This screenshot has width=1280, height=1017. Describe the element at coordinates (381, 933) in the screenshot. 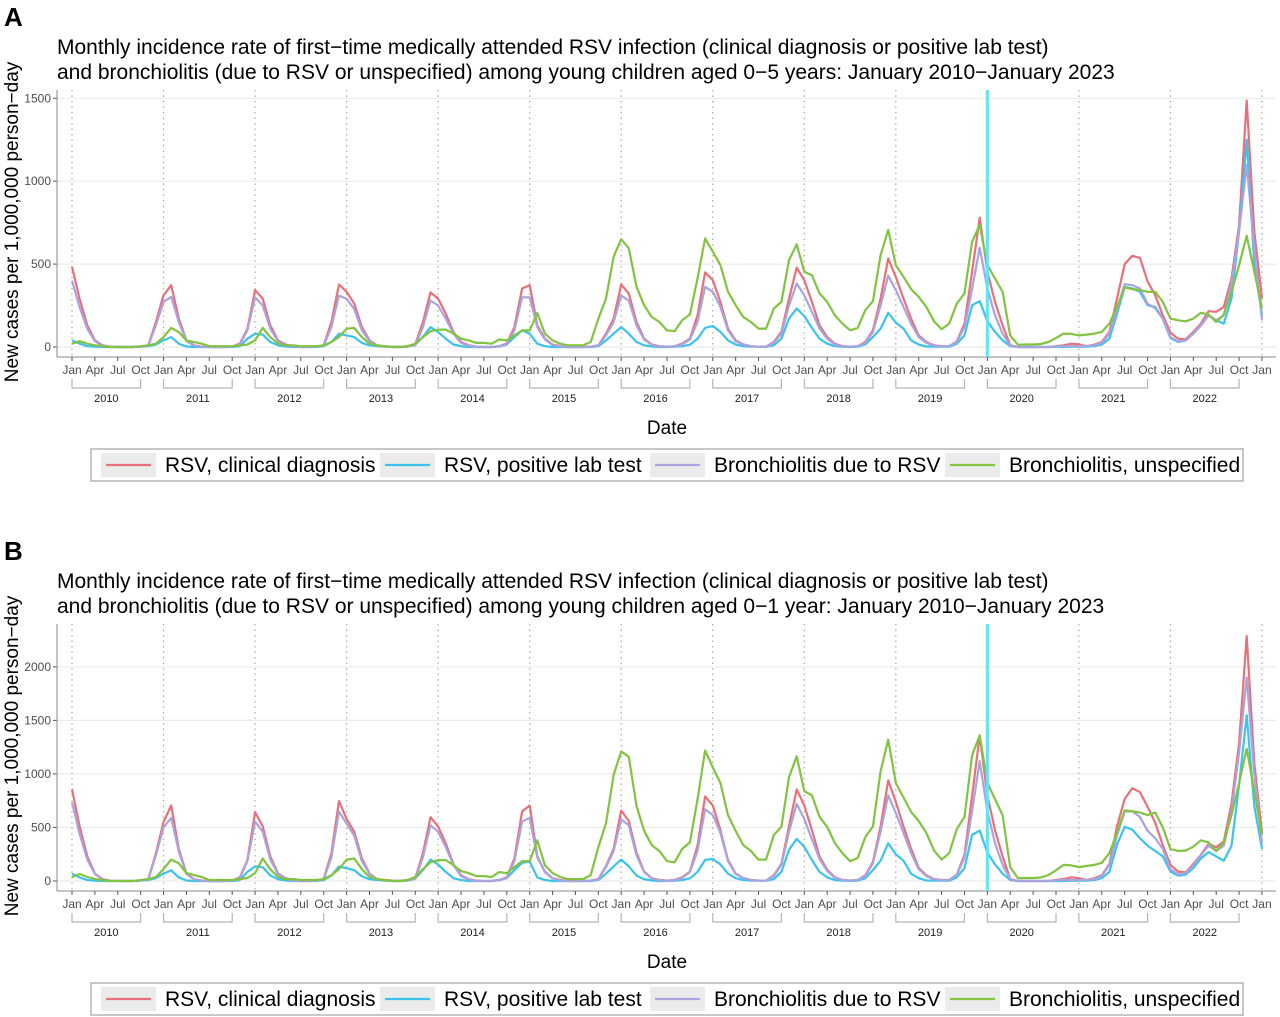

I see `year-label: 2013` at that location.